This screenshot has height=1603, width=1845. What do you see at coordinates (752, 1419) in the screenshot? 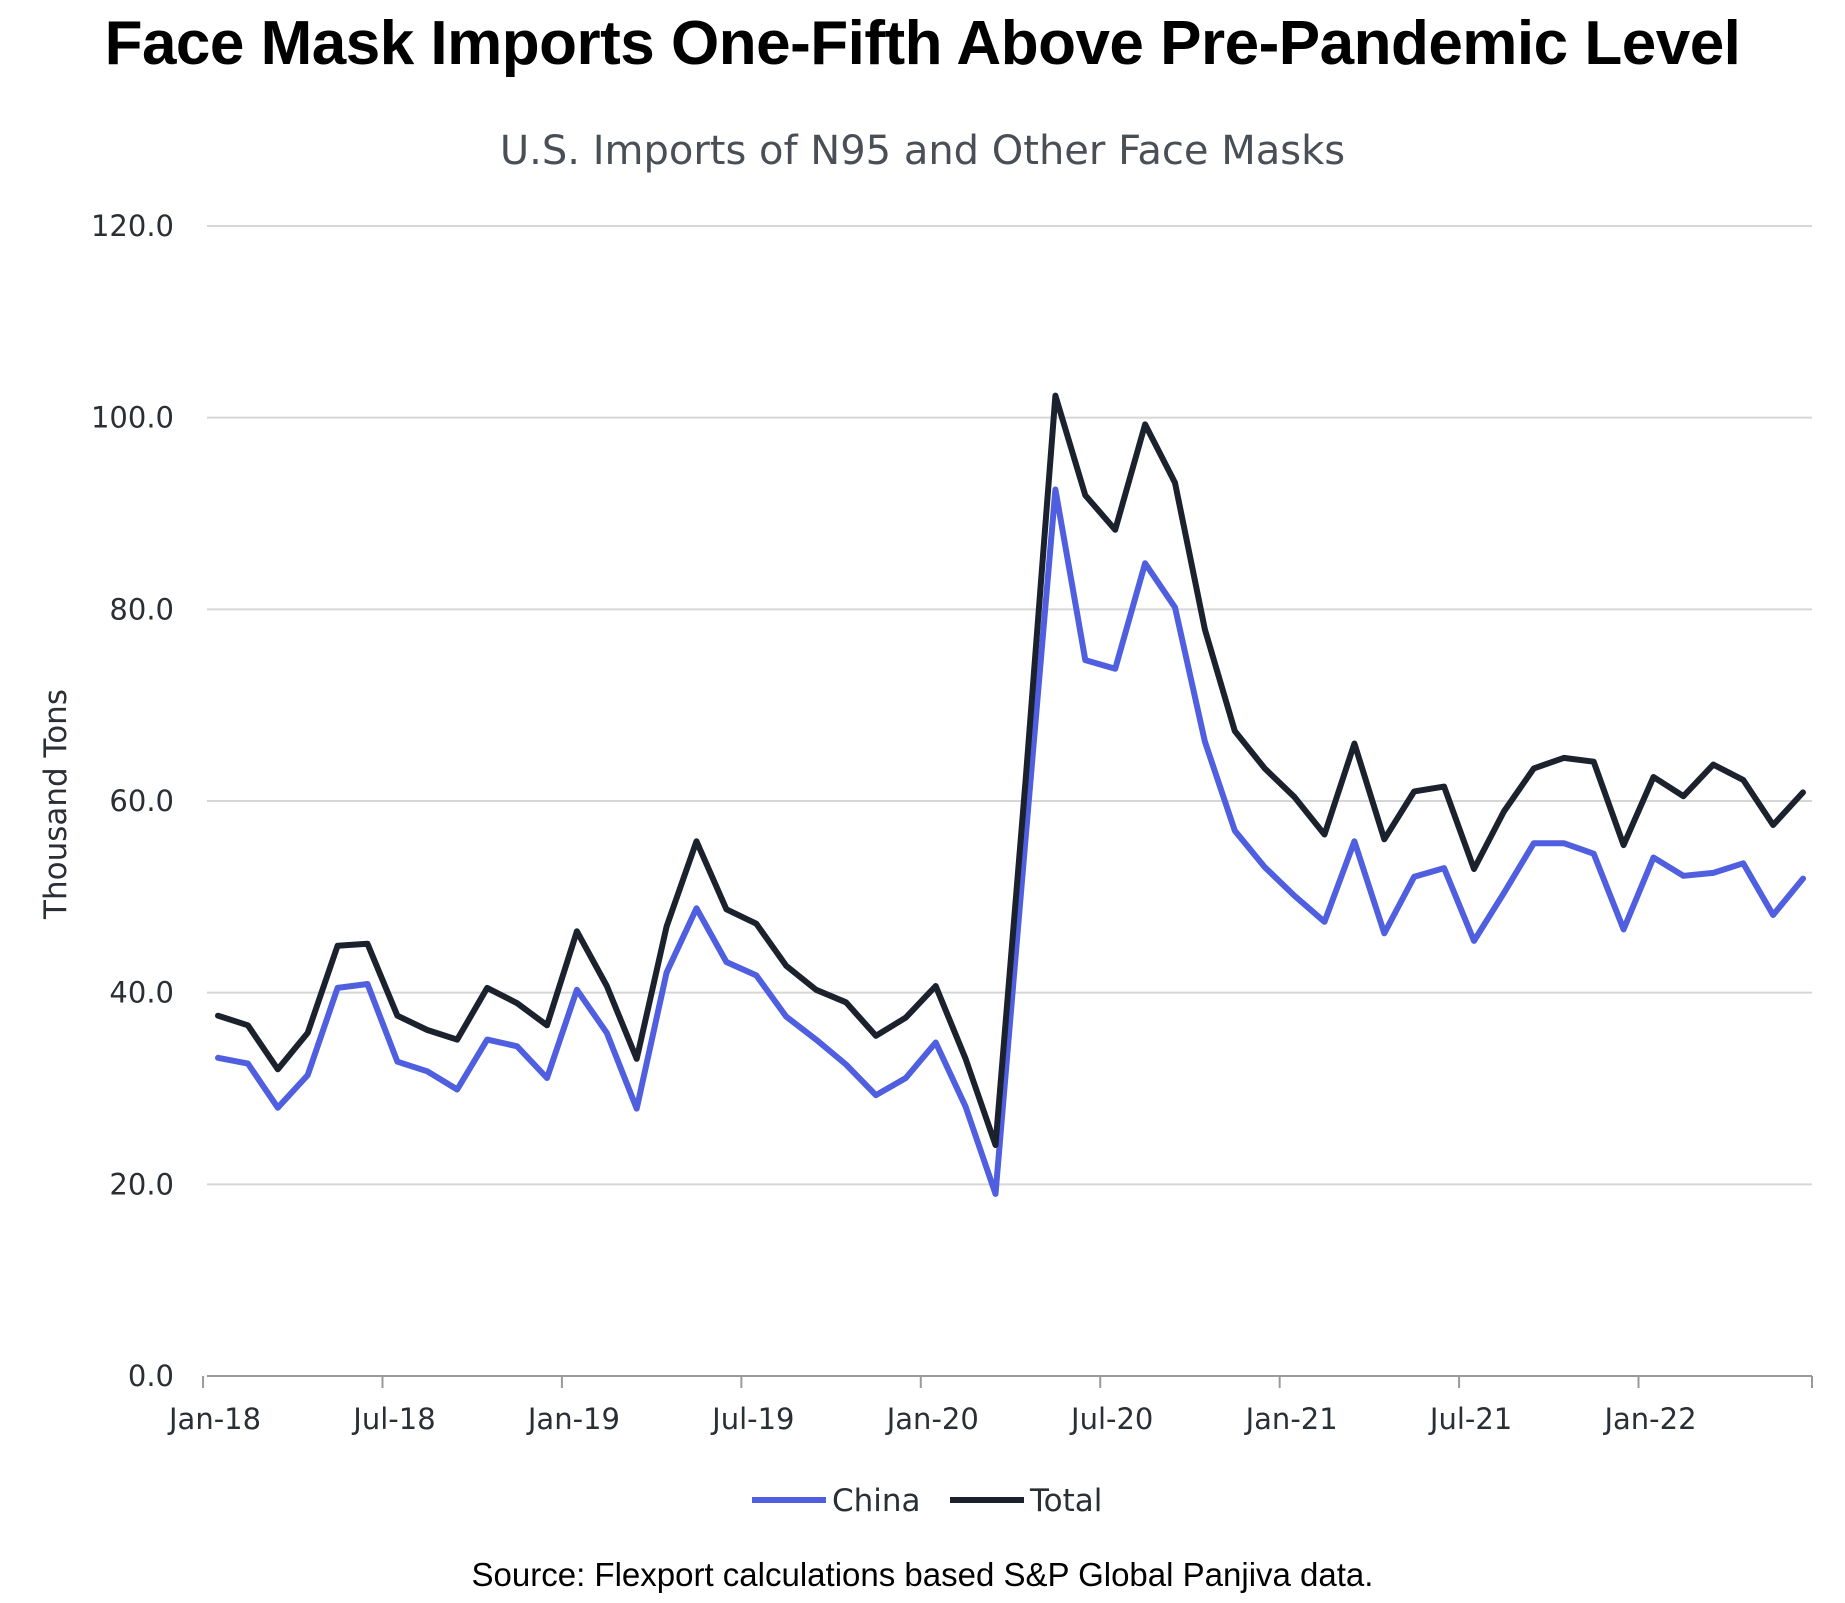
I see `x-tick-label: Jul-19` at bounding box center [752, 1419].